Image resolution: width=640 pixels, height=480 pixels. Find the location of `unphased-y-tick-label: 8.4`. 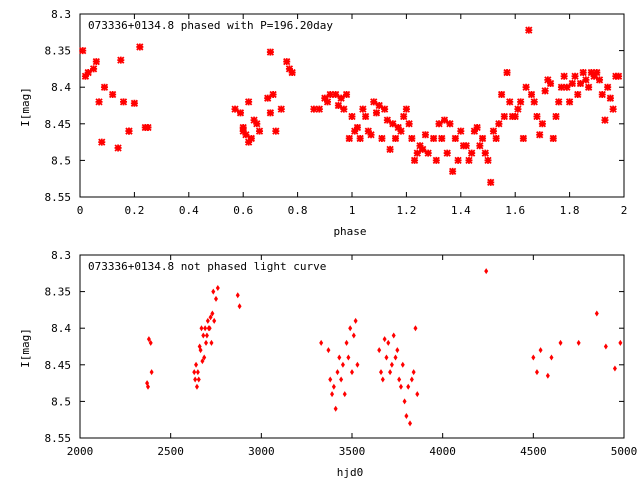

unphased-y-tick-label: 8.4 is located at coordinates (61, 328).